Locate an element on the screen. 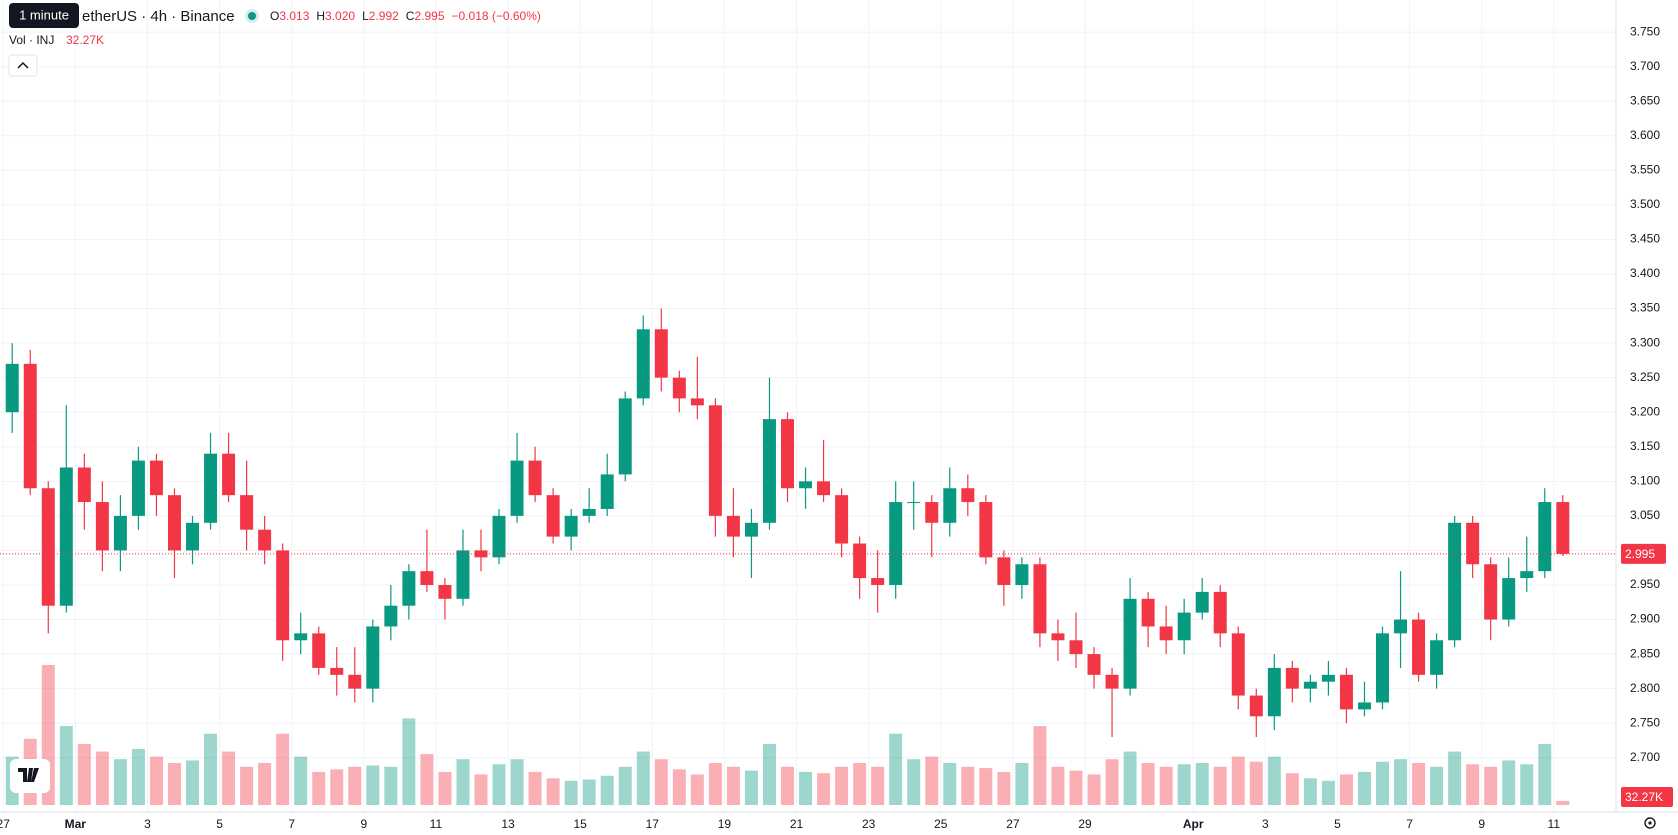 This screenshot has width=1678, height=835. x-tick-label: 5 is located at coordinates (1337, 824).